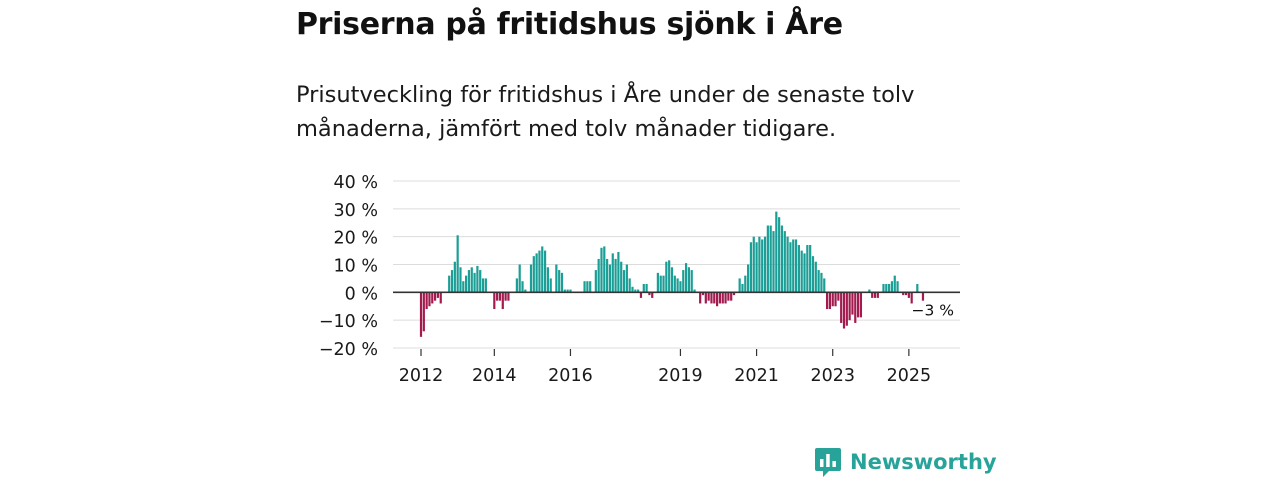  Describe the element at coordinates (828, 462) in the screenshot. I see `newsworthy-logo-icon` at that location.